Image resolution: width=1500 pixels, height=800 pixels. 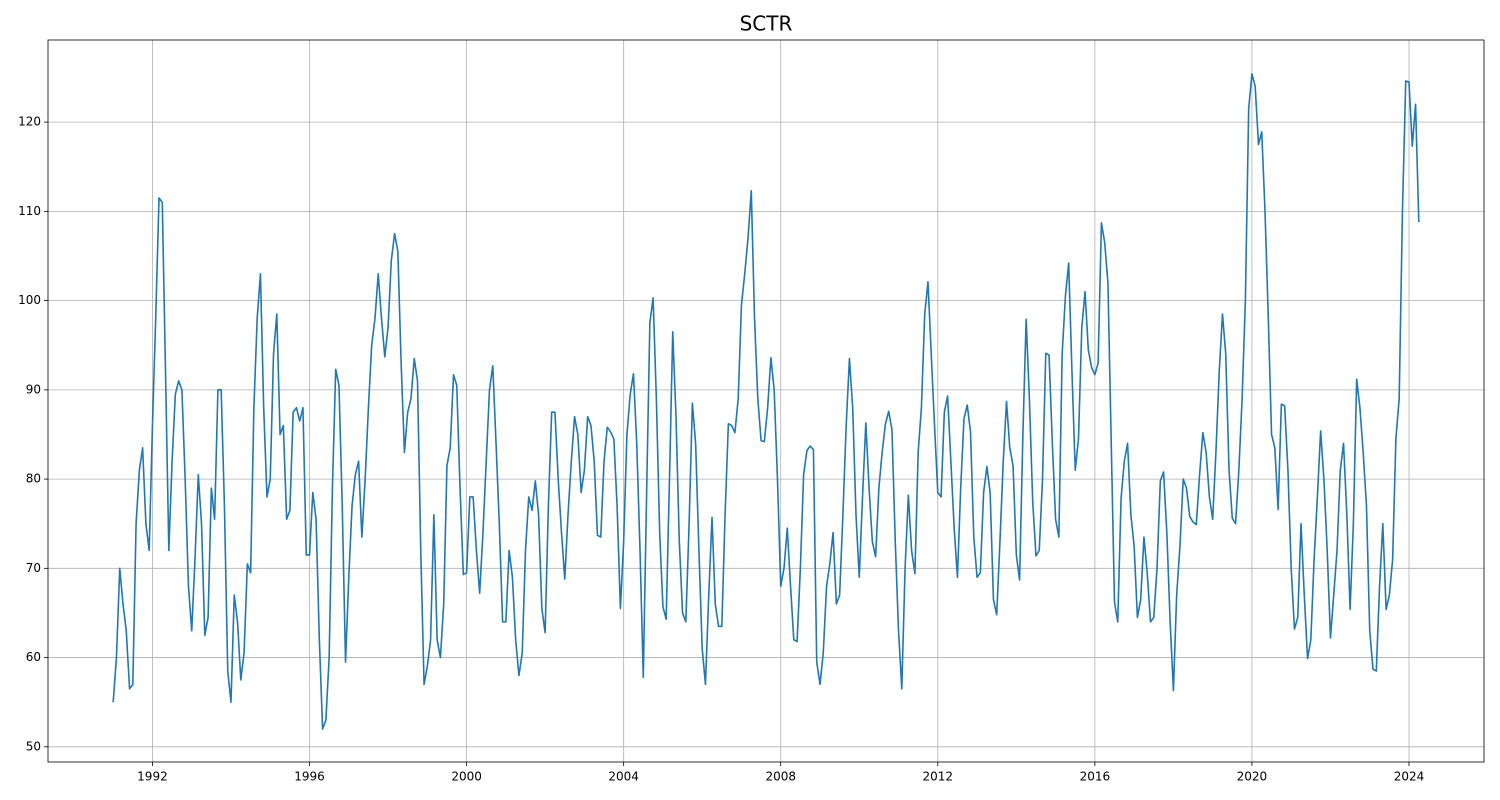 What do you see at coordinates (33, 746) in the screenshot?
I see `y-tick-label: 50` at bounding box center [33, 746].